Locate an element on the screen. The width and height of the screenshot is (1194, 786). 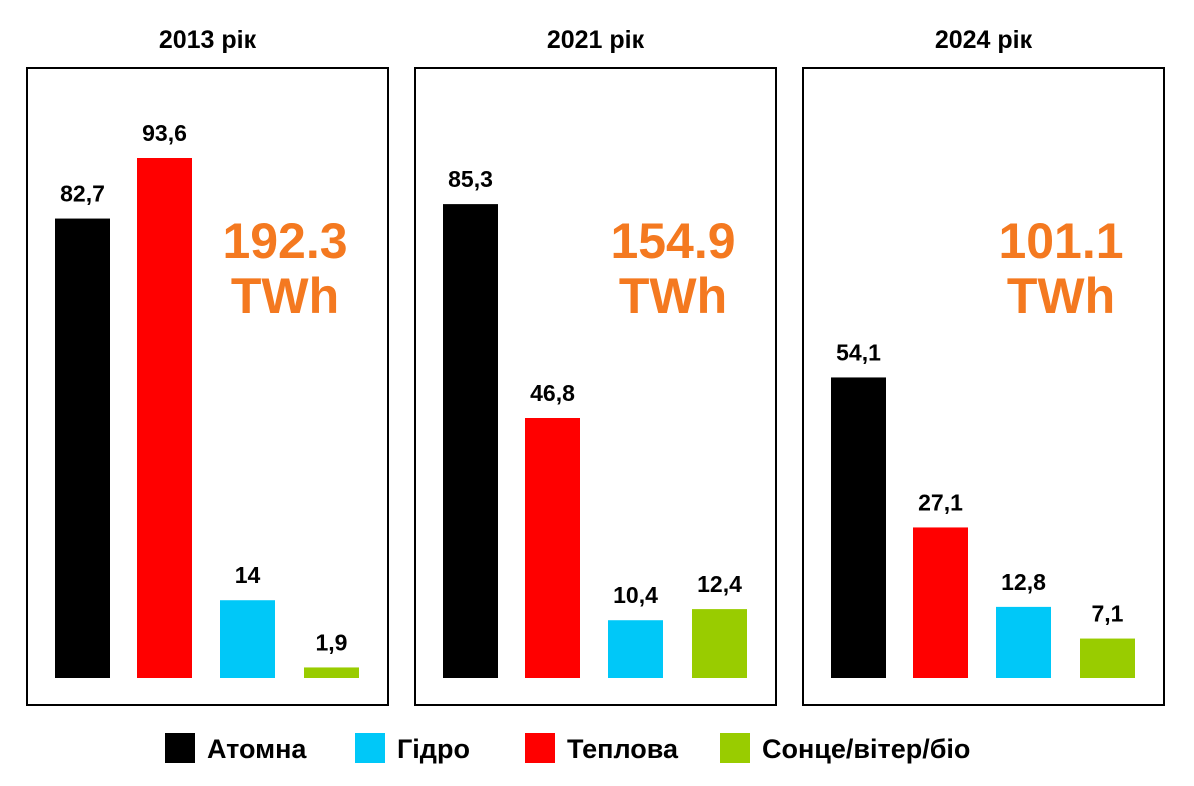
data-label: 12,8 is located at coordinates (1023, 582).